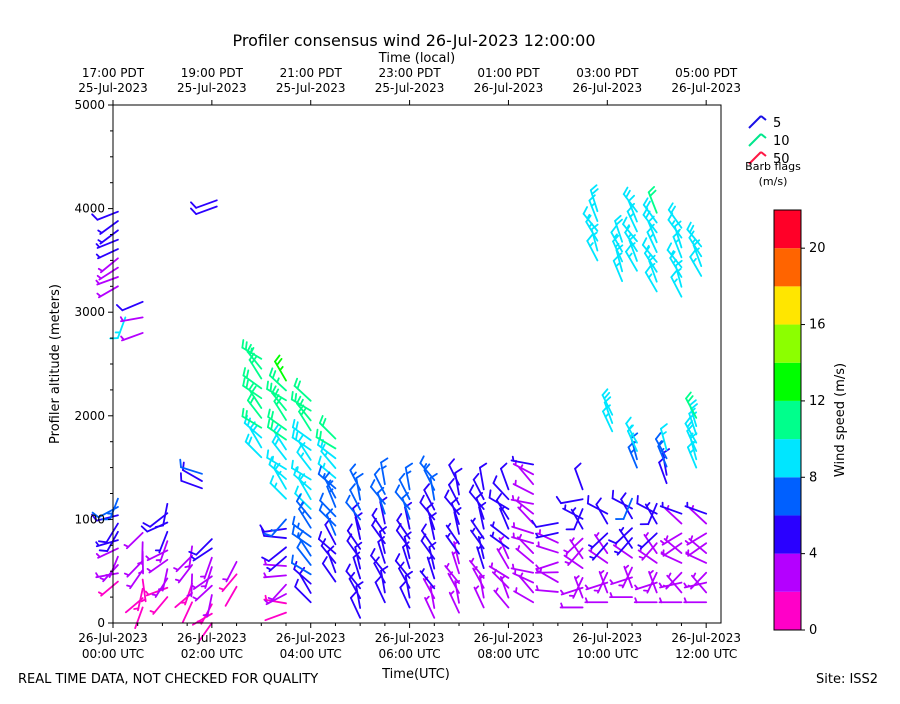 The height and width of the screenshot is (704, 900). I want to click on colorbar-label: Wind speed (m/s), so click(840, 420).